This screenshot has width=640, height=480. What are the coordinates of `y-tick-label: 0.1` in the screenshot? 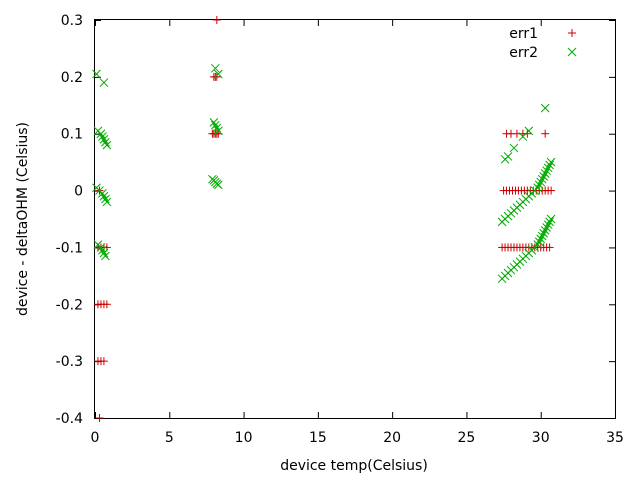 It's located at (72, 135).